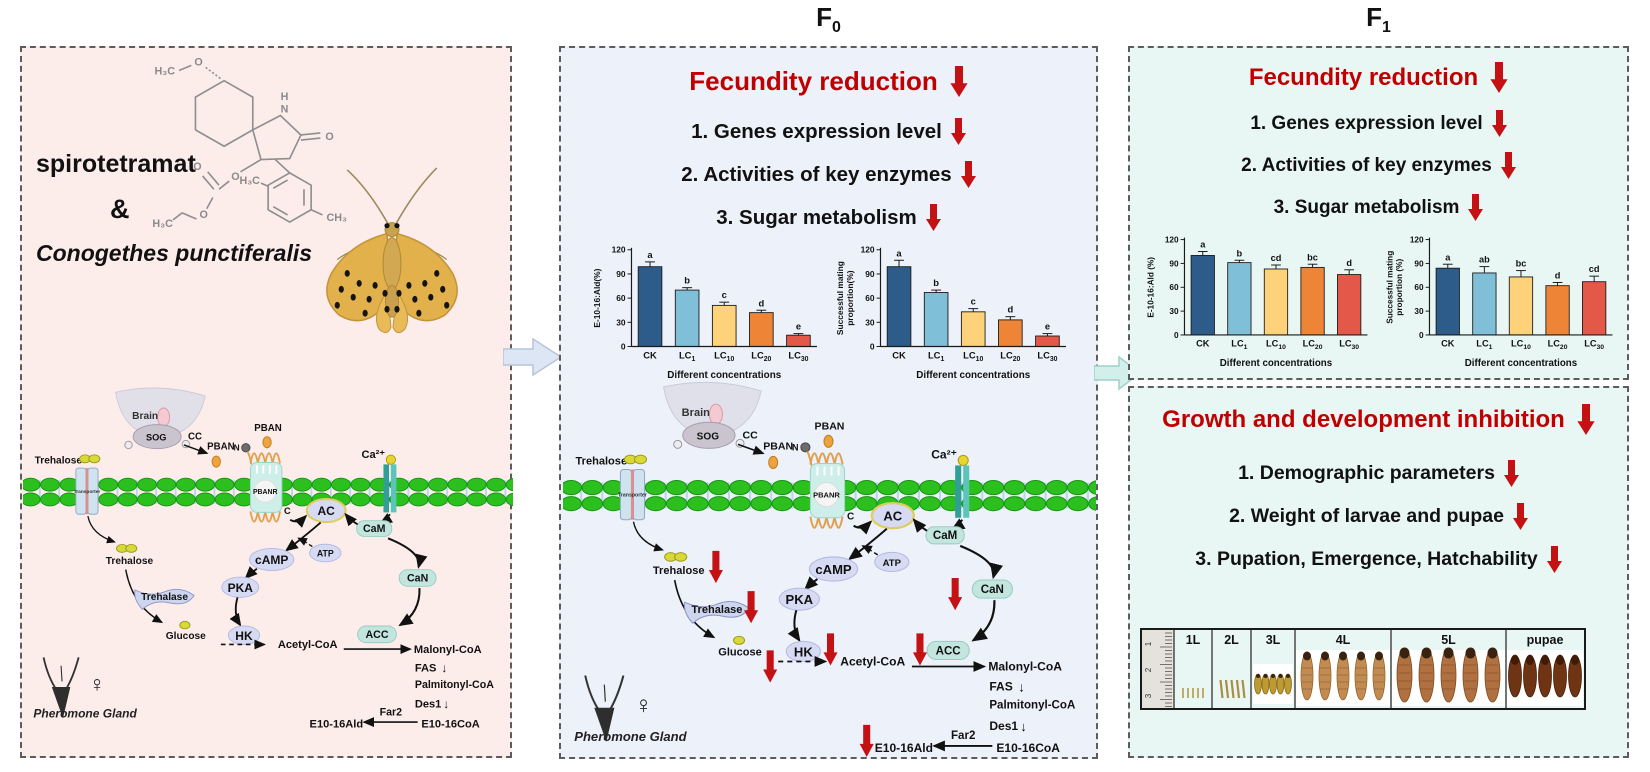  Describe the element at coordinates (1593, 269) in the screenshot. I see `svg-text: cd` at that location.